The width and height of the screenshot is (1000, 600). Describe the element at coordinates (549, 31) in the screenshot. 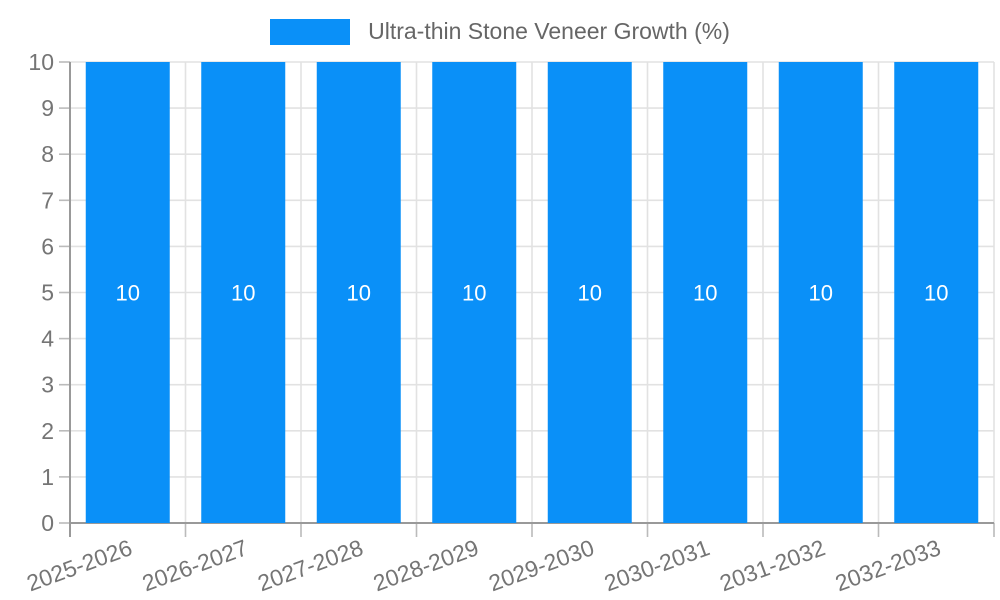

I see `legend-label: Ultra-thin Stone Veneer Growth (%)` at that location.